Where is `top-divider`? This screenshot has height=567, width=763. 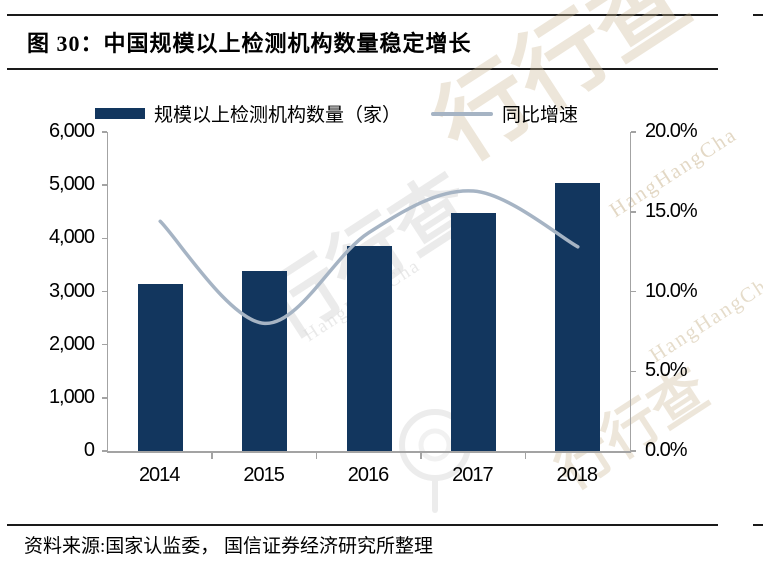 top-divider is located at coordinates (362, 15).